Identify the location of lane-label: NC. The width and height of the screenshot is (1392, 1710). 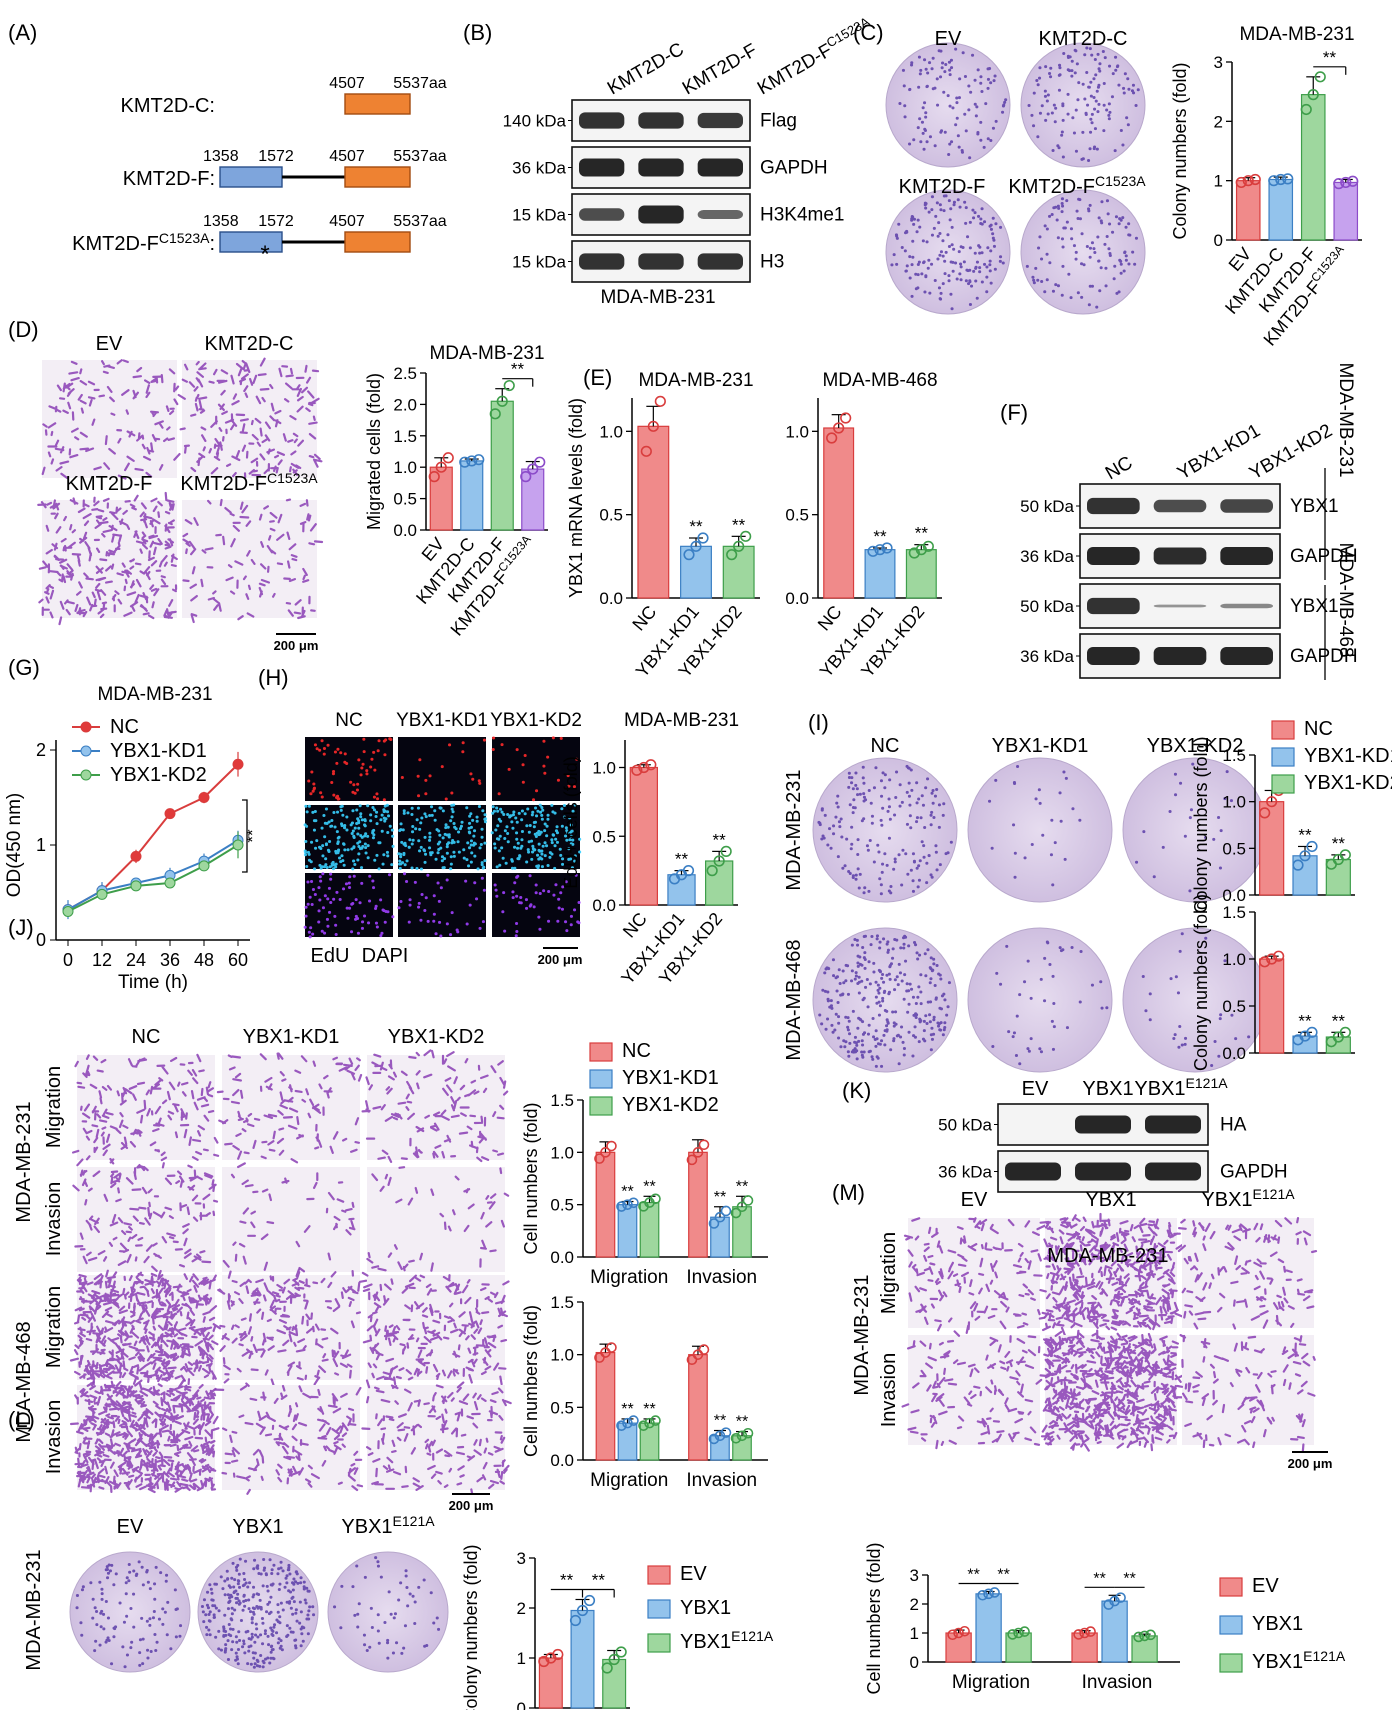
(1119, 468).